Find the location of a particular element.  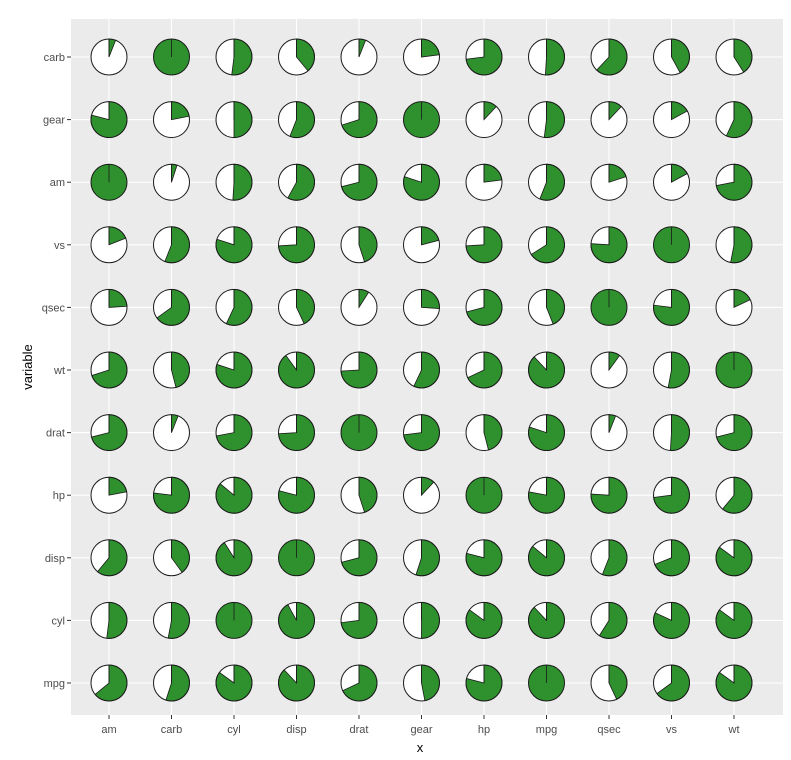

pie-mpg-drat is located at coordinates (359, 683).